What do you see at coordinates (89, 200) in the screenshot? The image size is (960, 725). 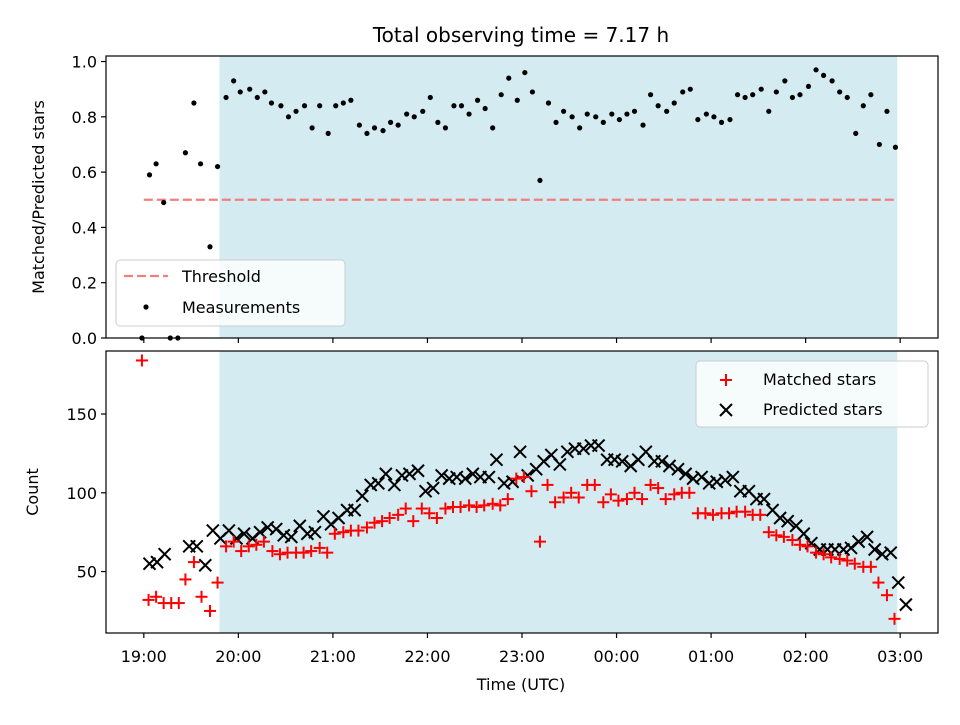 I see `top-y-ticks: 0.0 0.2 0.4 0.6 0.8 1.0` at bounding box center [89, 200].